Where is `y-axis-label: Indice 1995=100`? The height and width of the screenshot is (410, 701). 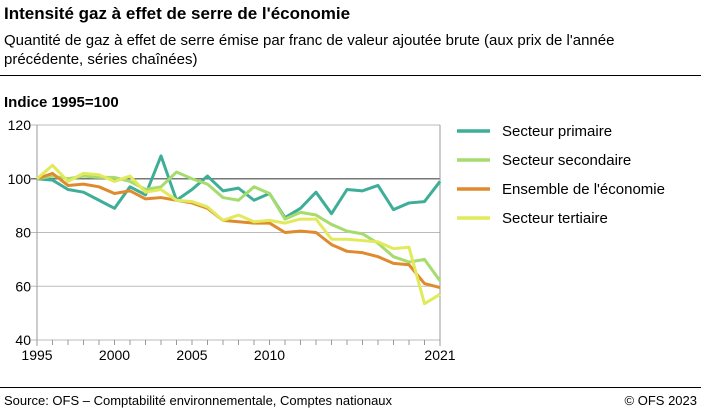 y-axis-label: Indice 1995=100 is located at coordinates (61, 102).